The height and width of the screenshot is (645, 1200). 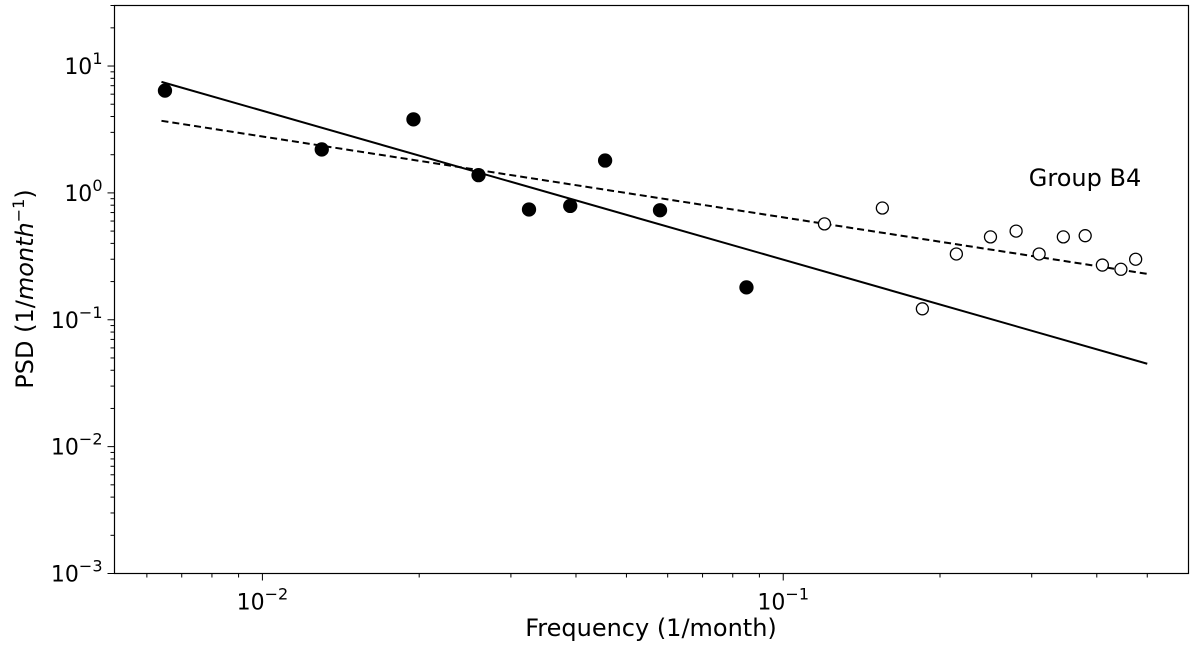 What do you see at coordinates (651, 628) in the screenshot?
I see `x-axis-title: Frequency (1/month)` at bounding box center [651, 628].